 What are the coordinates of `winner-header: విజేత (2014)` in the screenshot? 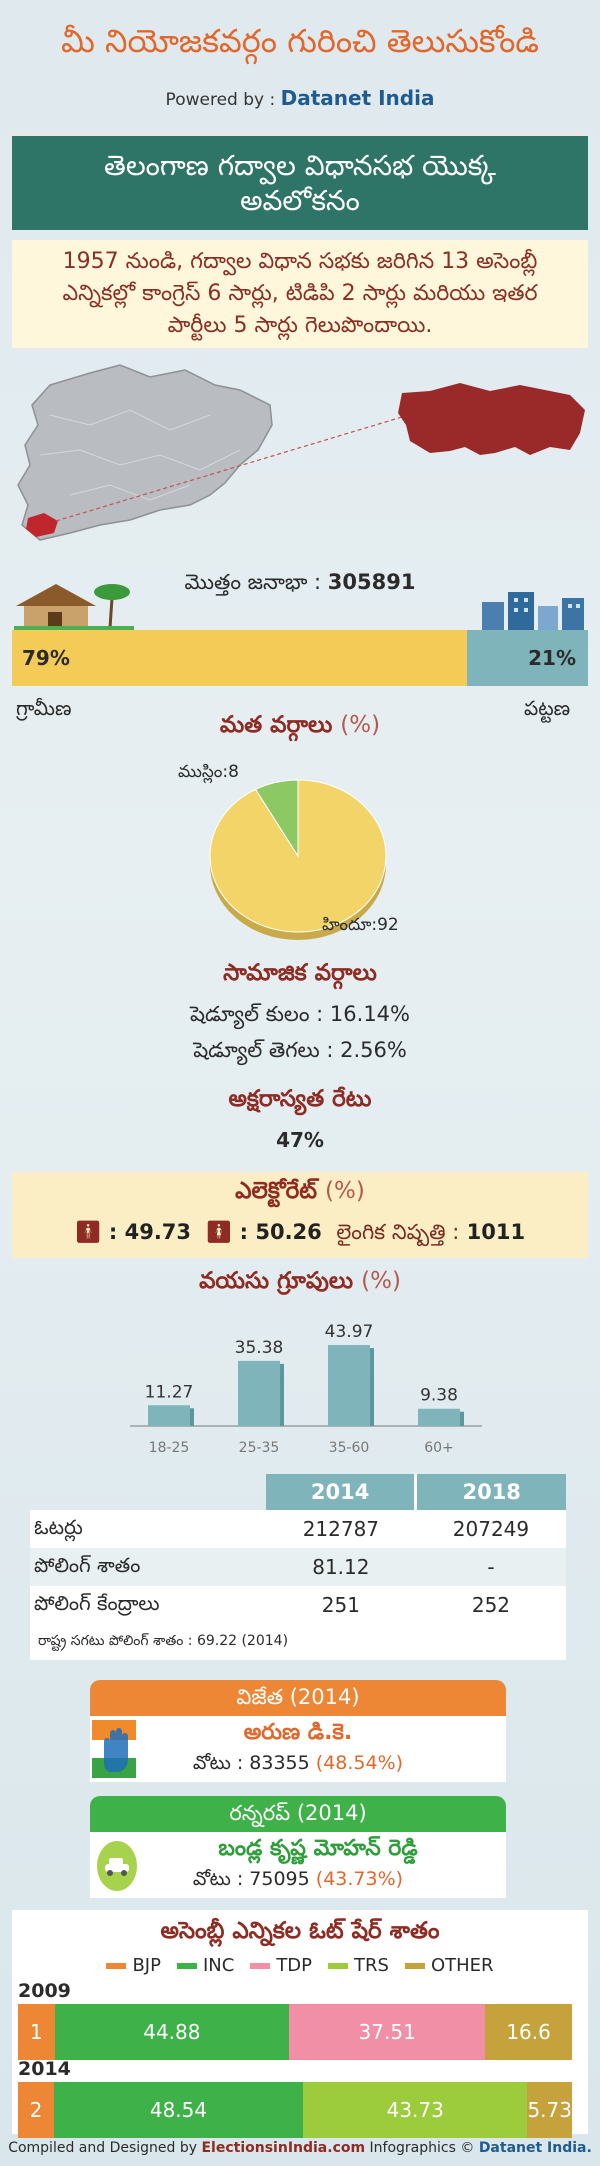 It's located at (298, 1698).